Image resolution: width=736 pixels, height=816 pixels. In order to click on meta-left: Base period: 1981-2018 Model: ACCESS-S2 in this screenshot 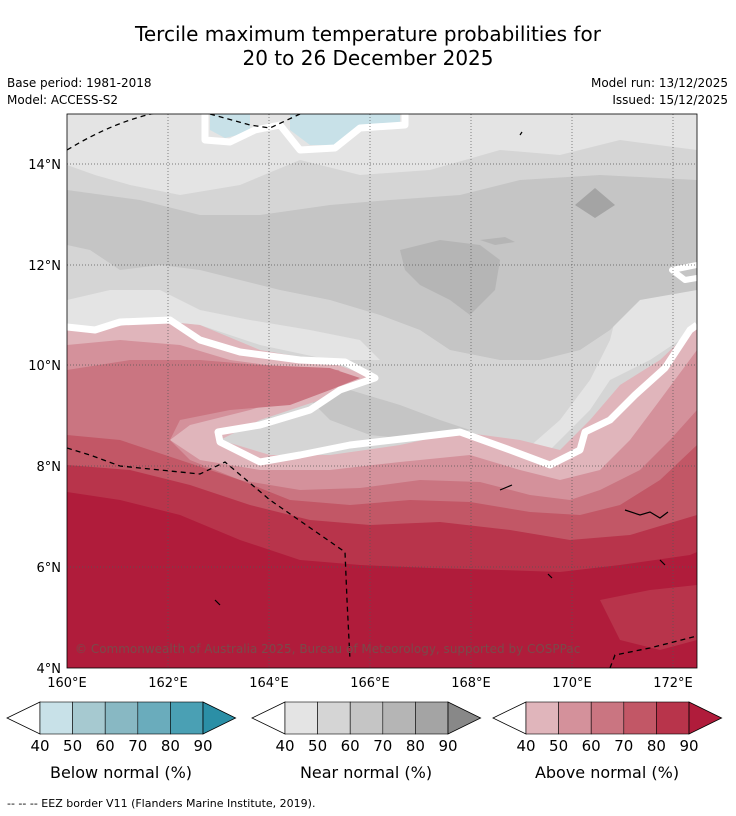, I will do `click(79, 93)`.